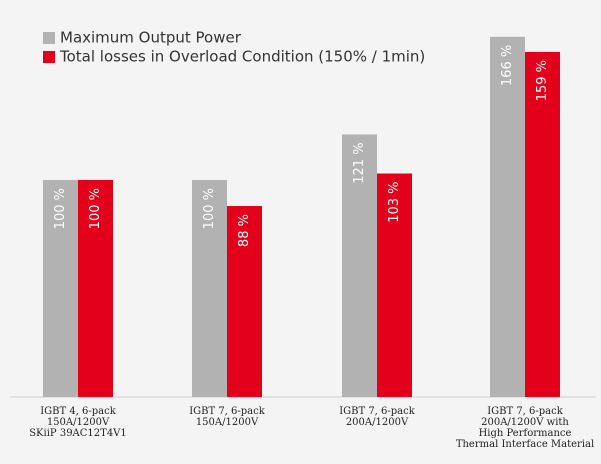  Describe the element at coordinates (151, 38) in the screenshot. I see `legend-label: Maximum Output Power` at that location.